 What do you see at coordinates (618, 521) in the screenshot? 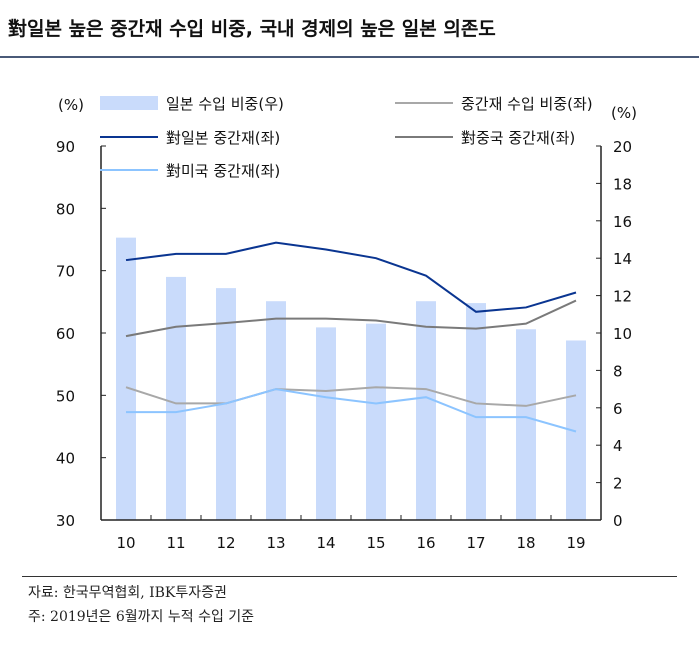
I see `right-tick-label: 0` at bounding box center [618, 521].